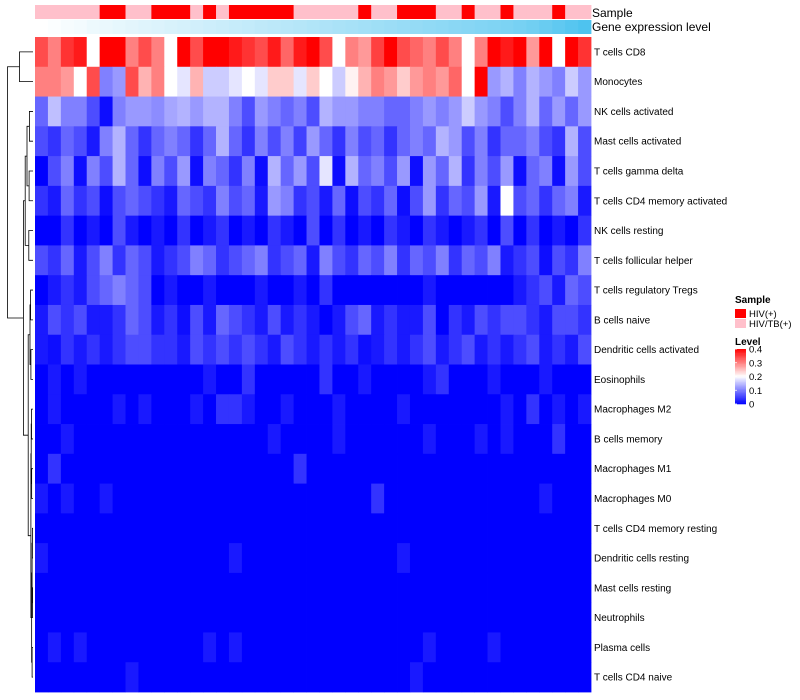 This screenshot has height=700, width=800. What do you see at coordinates (622, 320) in the screenshot?
I see `row-label: B cells naive` at bounding box center [622, 320].